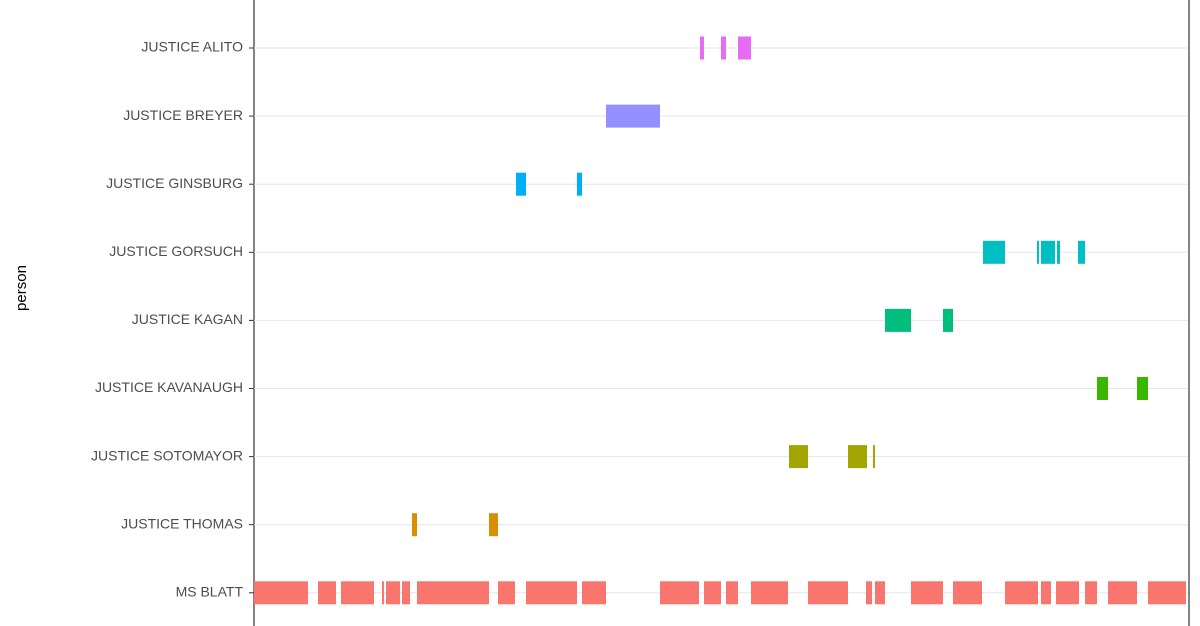 The width and height of the screenshot is (1200, 626). Describe the element at coordinates (21, 288) in the screenshot. I see `y-axis-label: person` at that location.